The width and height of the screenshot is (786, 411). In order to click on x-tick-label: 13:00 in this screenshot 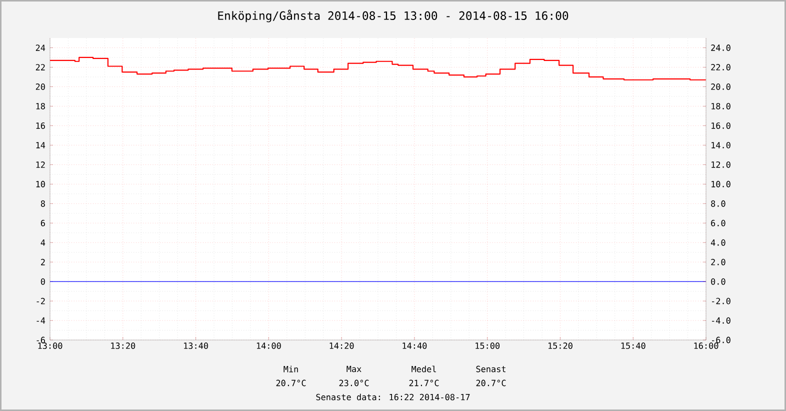, I will do `click(50, 345)`.